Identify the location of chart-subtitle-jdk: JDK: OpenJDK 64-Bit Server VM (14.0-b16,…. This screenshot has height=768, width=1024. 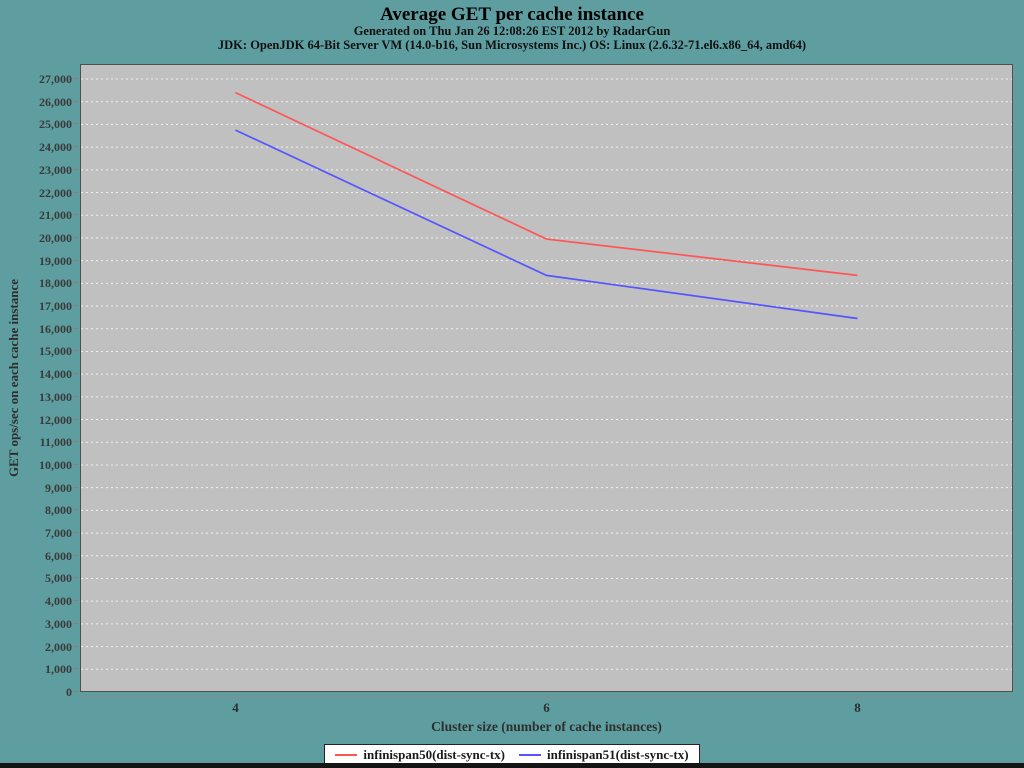
(512, 44).